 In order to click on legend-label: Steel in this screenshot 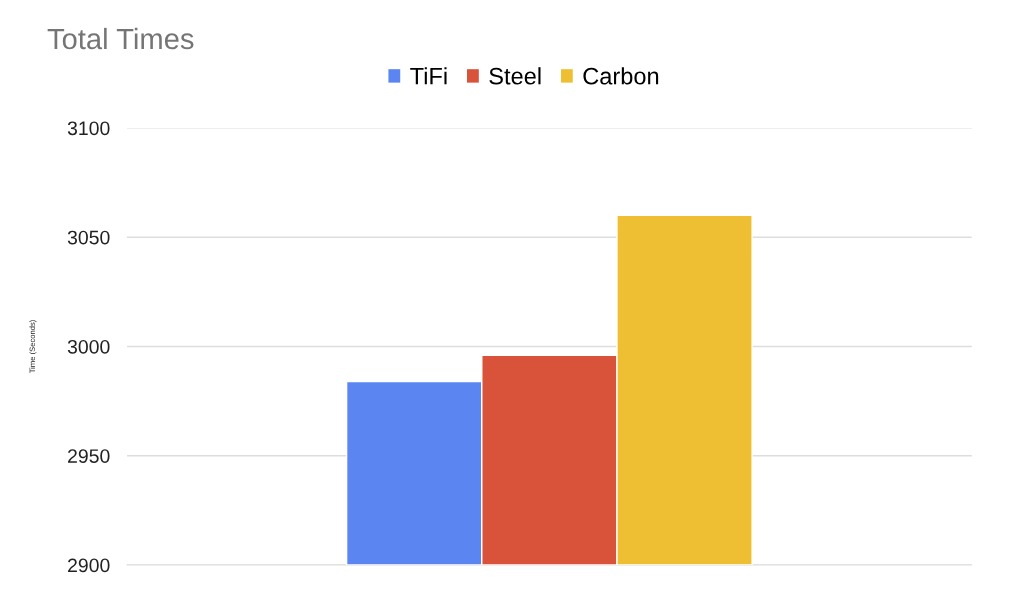, I will do `click(515, 76)`.